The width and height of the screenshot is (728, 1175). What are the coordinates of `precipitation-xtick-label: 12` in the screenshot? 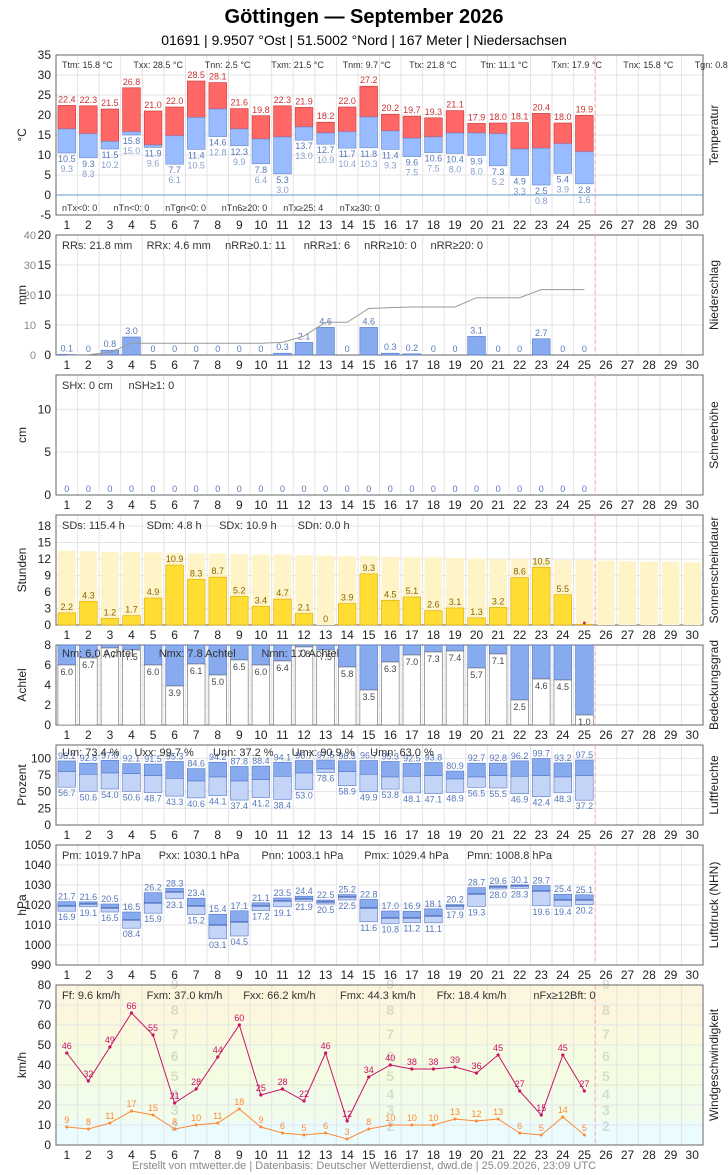 It's located at (304, 365).